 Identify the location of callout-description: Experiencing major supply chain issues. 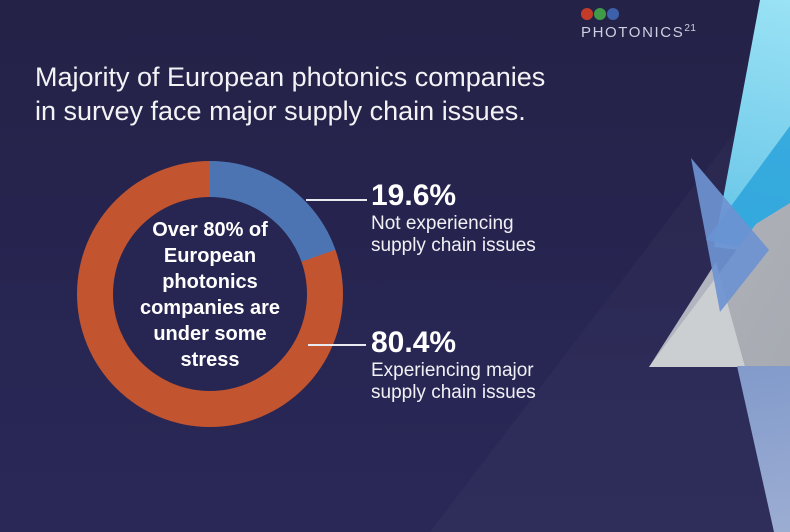
(453, 382).